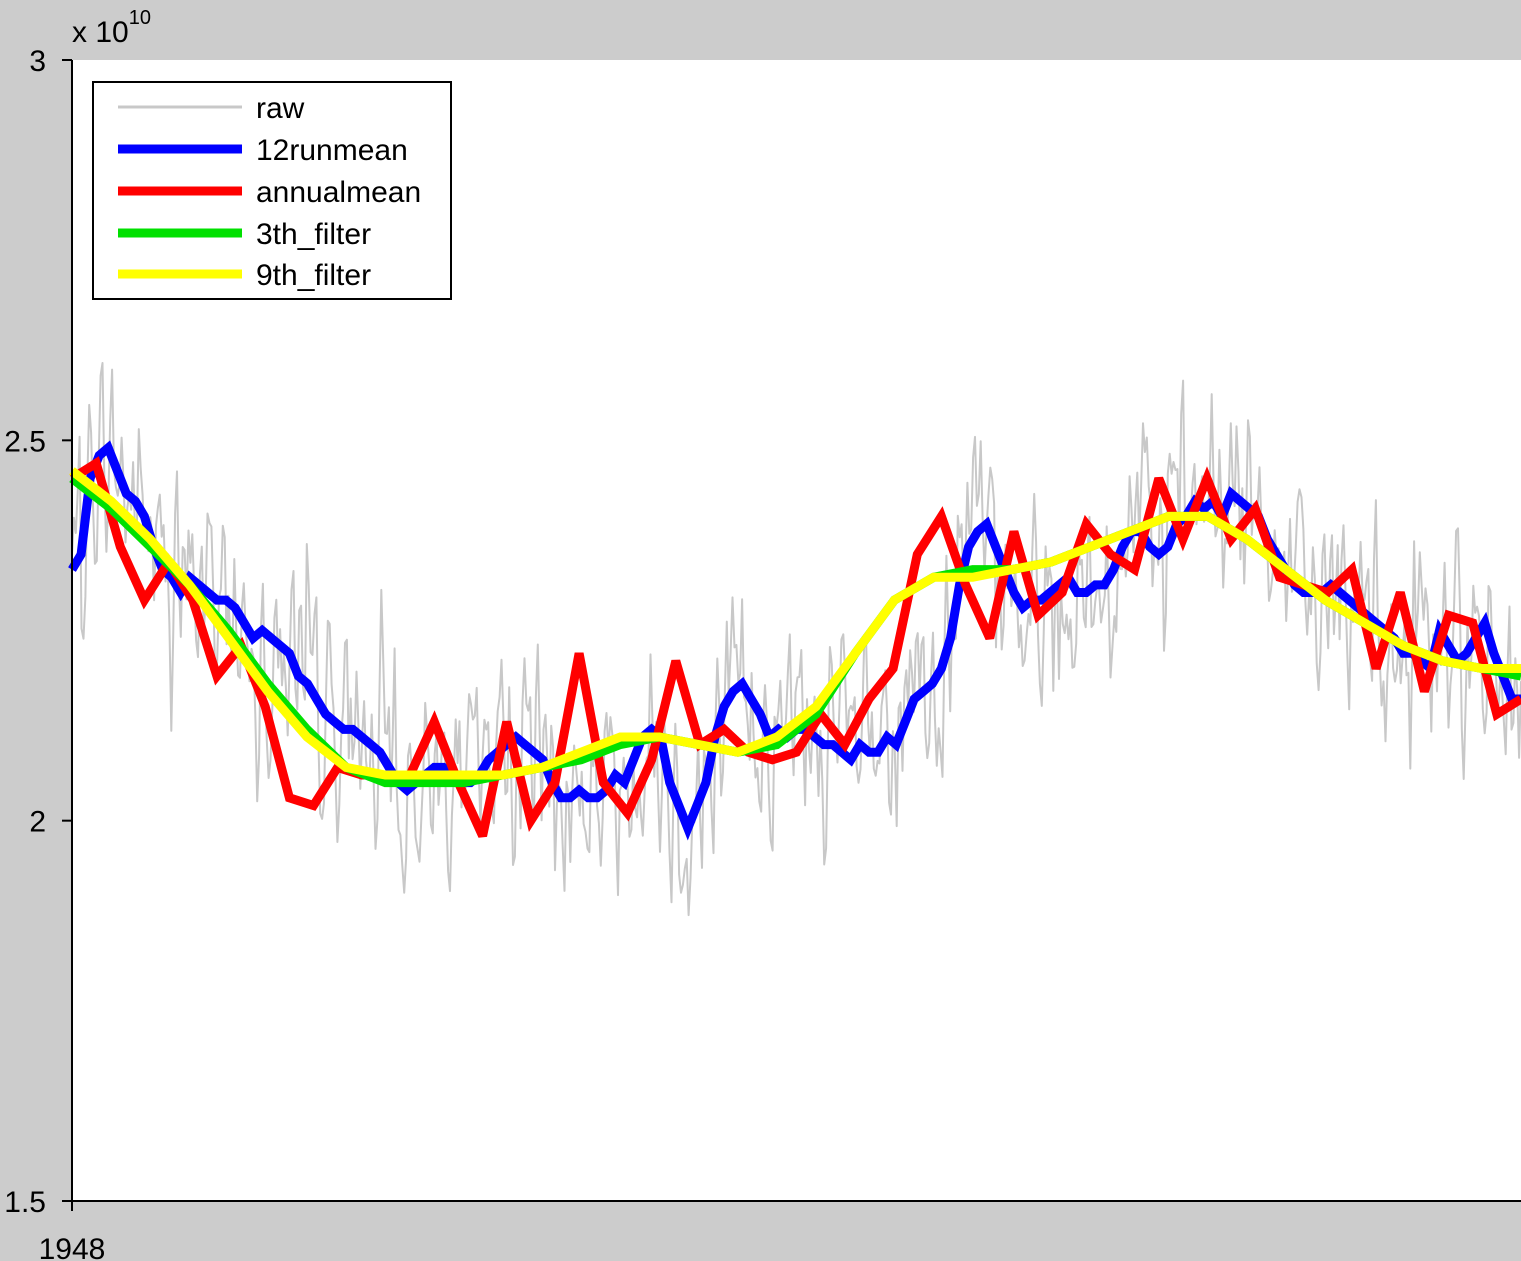 Image resolution: width=1521 pixels, height=1261 pixels. Describe the element at coordinates (244, 234) in the screenshot. I see `legend-item-3th-filter: 3th_filter` at that location.